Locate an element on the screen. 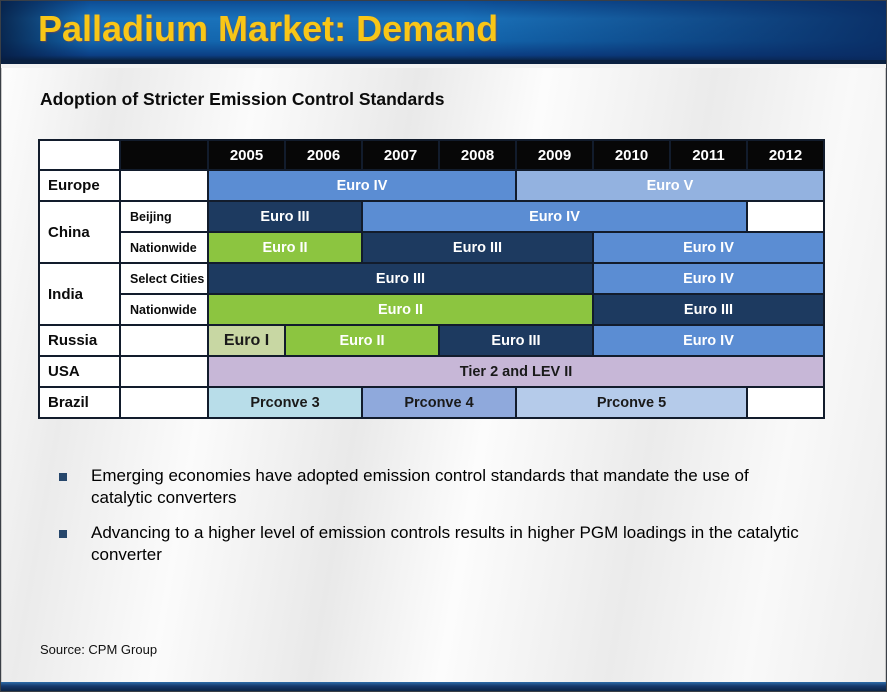 The image size is (887, 692). standard-bar: Tier 2 and LEV II is located at coordinates (516, 371).